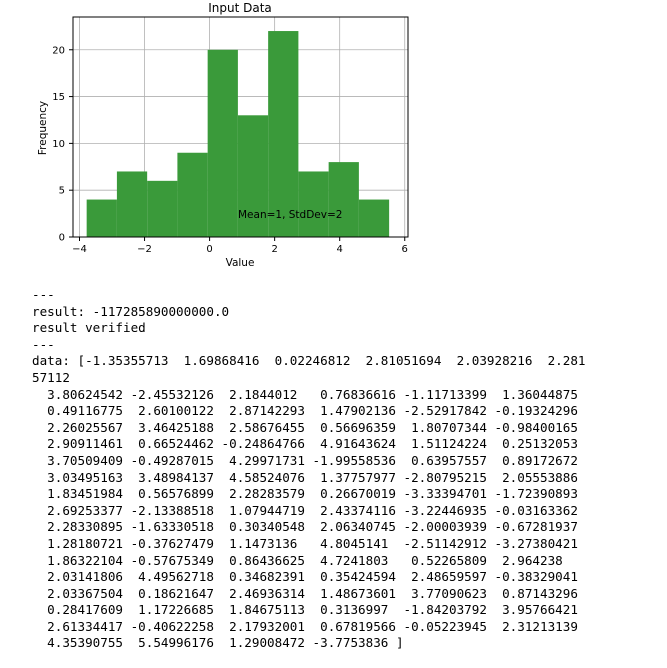 Image resolution: width=667 pixels, height=668 pixels. Describe the element at coordinates (240, 263) in the screenshot. I see `x-axis-label: Value` at that location.